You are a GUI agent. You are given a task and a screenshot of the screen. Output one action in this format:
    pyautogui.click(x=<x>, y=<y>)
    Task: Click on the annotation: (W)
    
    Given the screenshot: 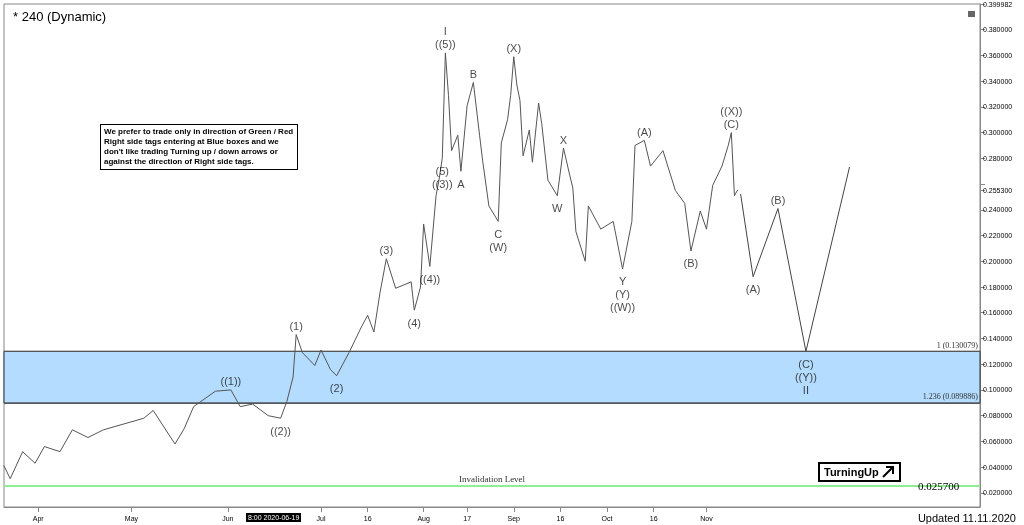 What is the action you would take?
    pyautogui.click(x=498, y=246)
    